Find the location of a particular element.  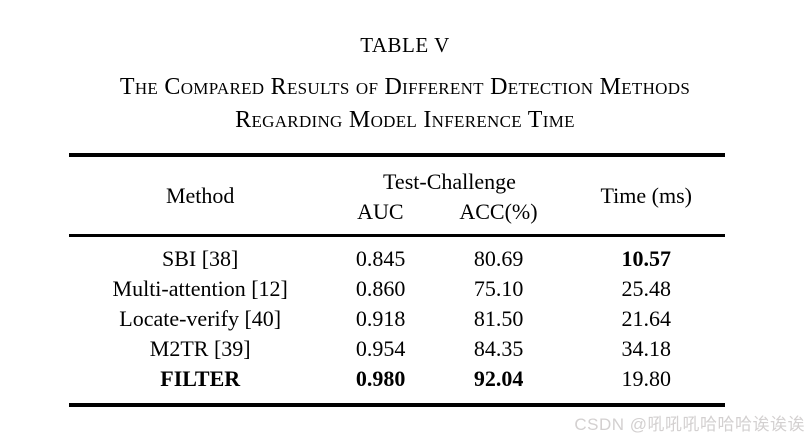

column-header-auc: AUC is located at coordinates (380, 211).